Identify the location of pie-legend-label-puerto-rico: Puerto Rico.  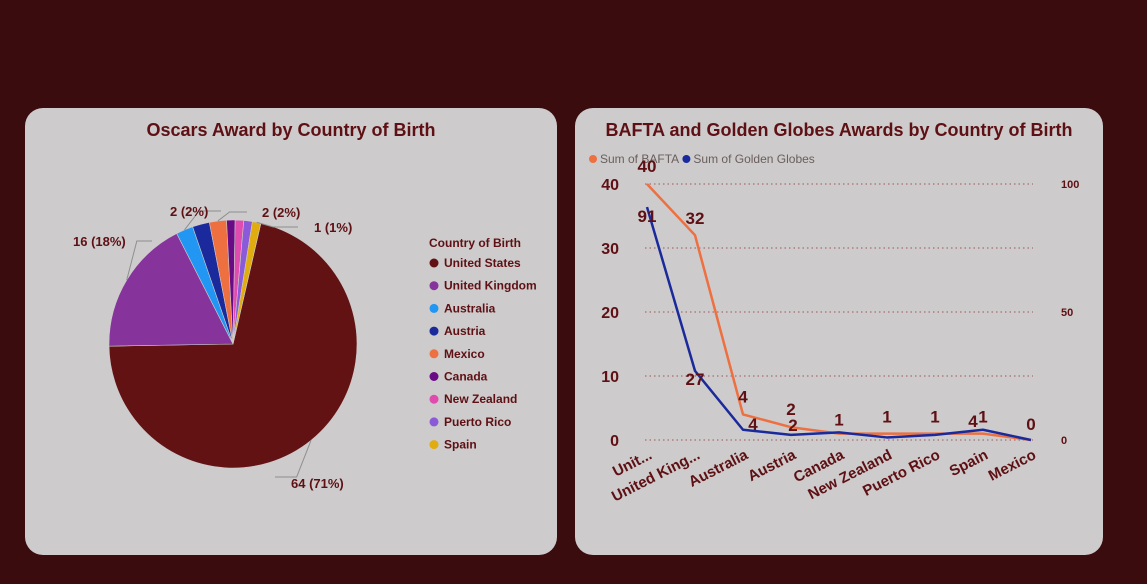
(477, 422).